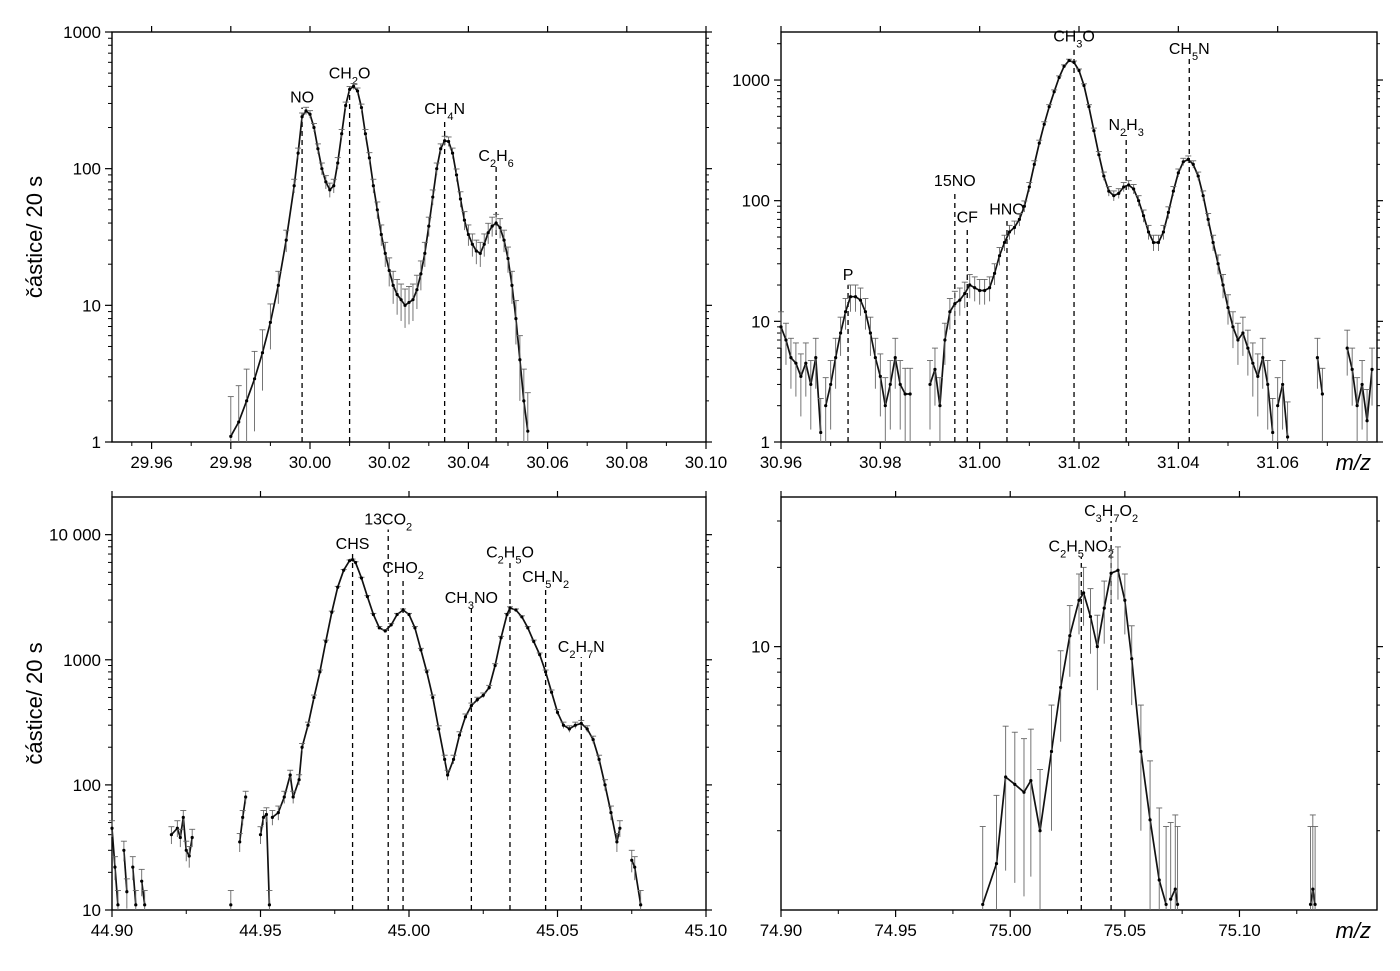  What do you see at coordinates (1125, 128) in the screenshot?
I see `peak-label: N2H3` at bounding box center [1125, 128].